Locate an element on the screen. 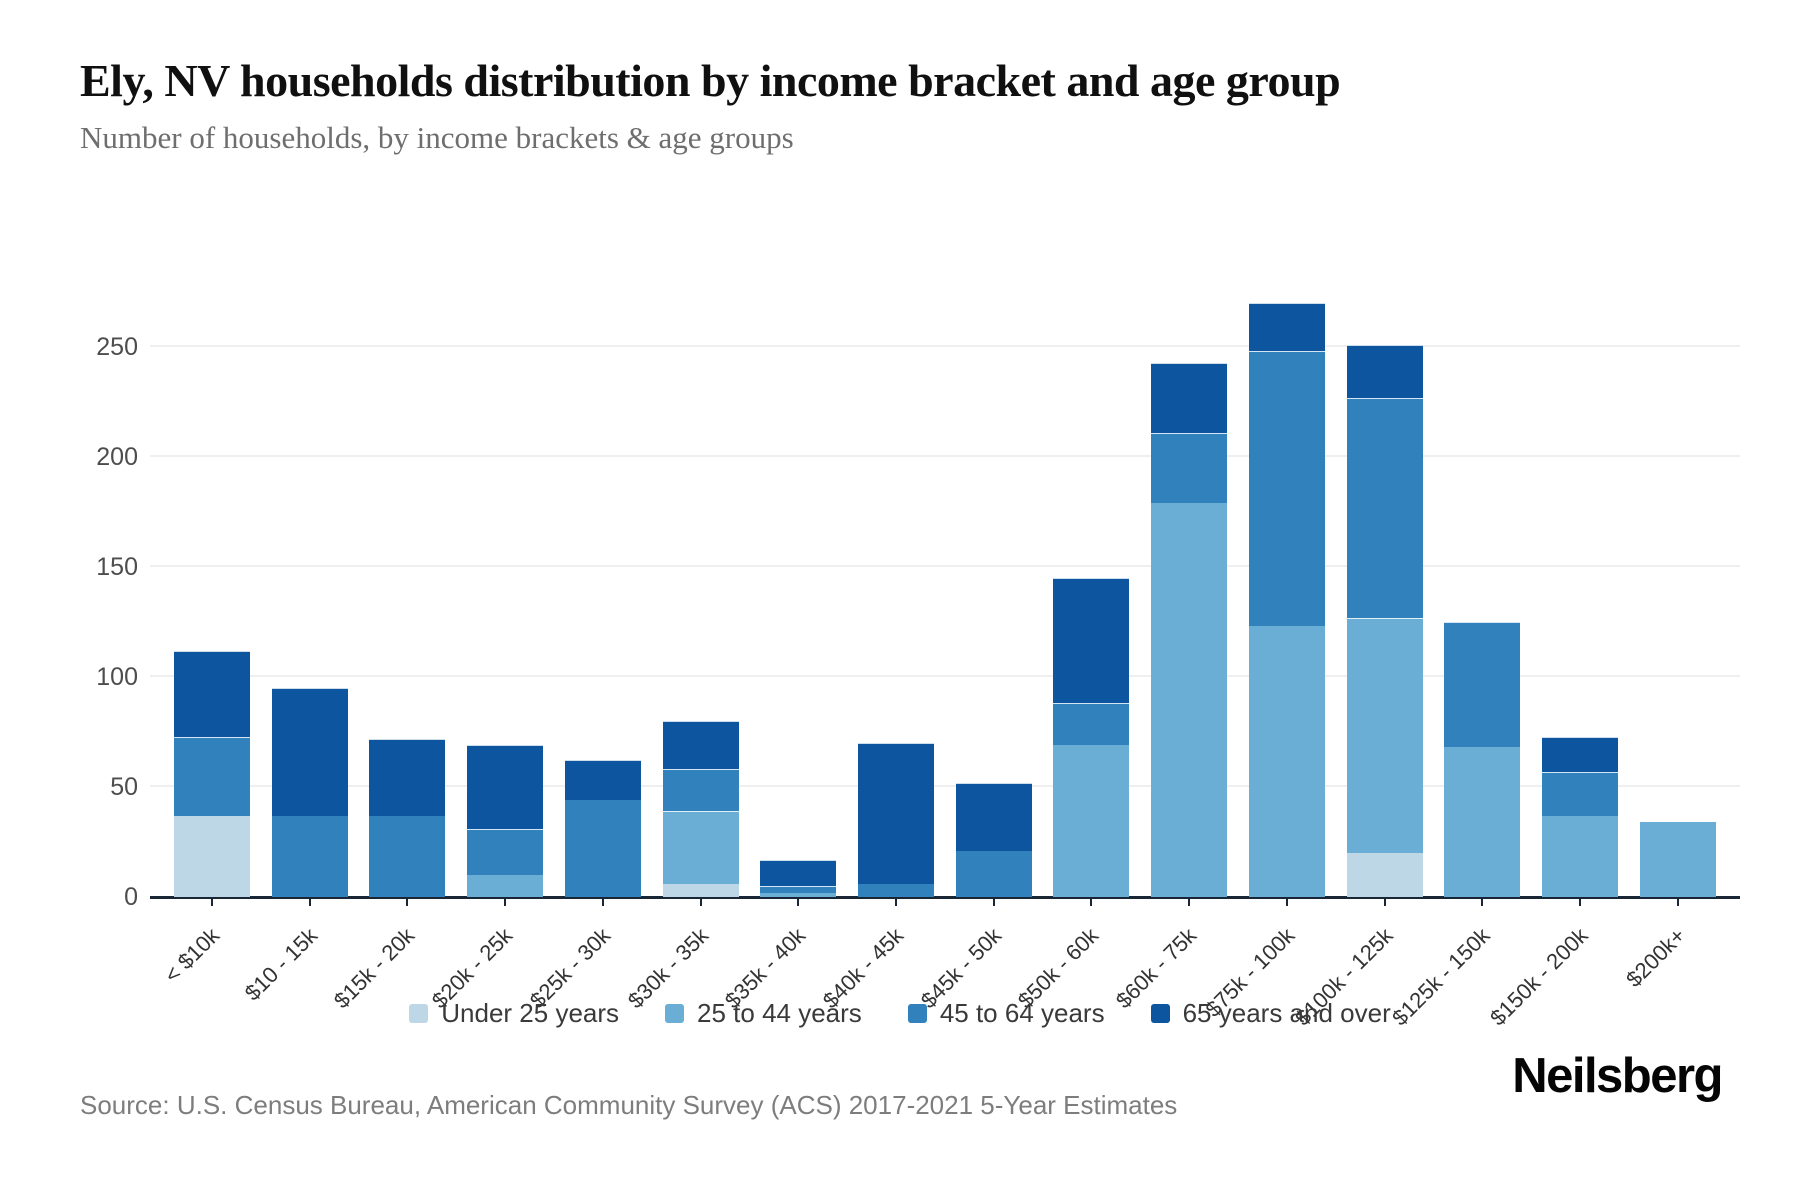  legend-item: 45 to 64 years is located at coordinates (1006, 1013).